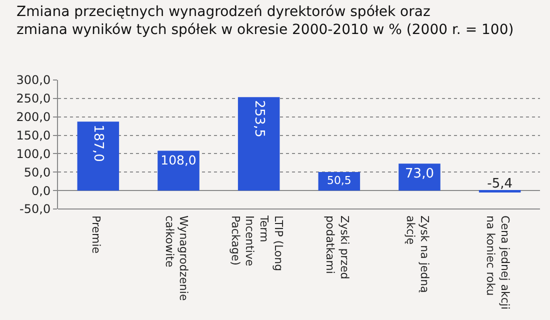 Image resolution: width=550 pixels, height=320 pixels. I want to click on x-tick-label: Zyski przed podatkami, so click(337, 248).